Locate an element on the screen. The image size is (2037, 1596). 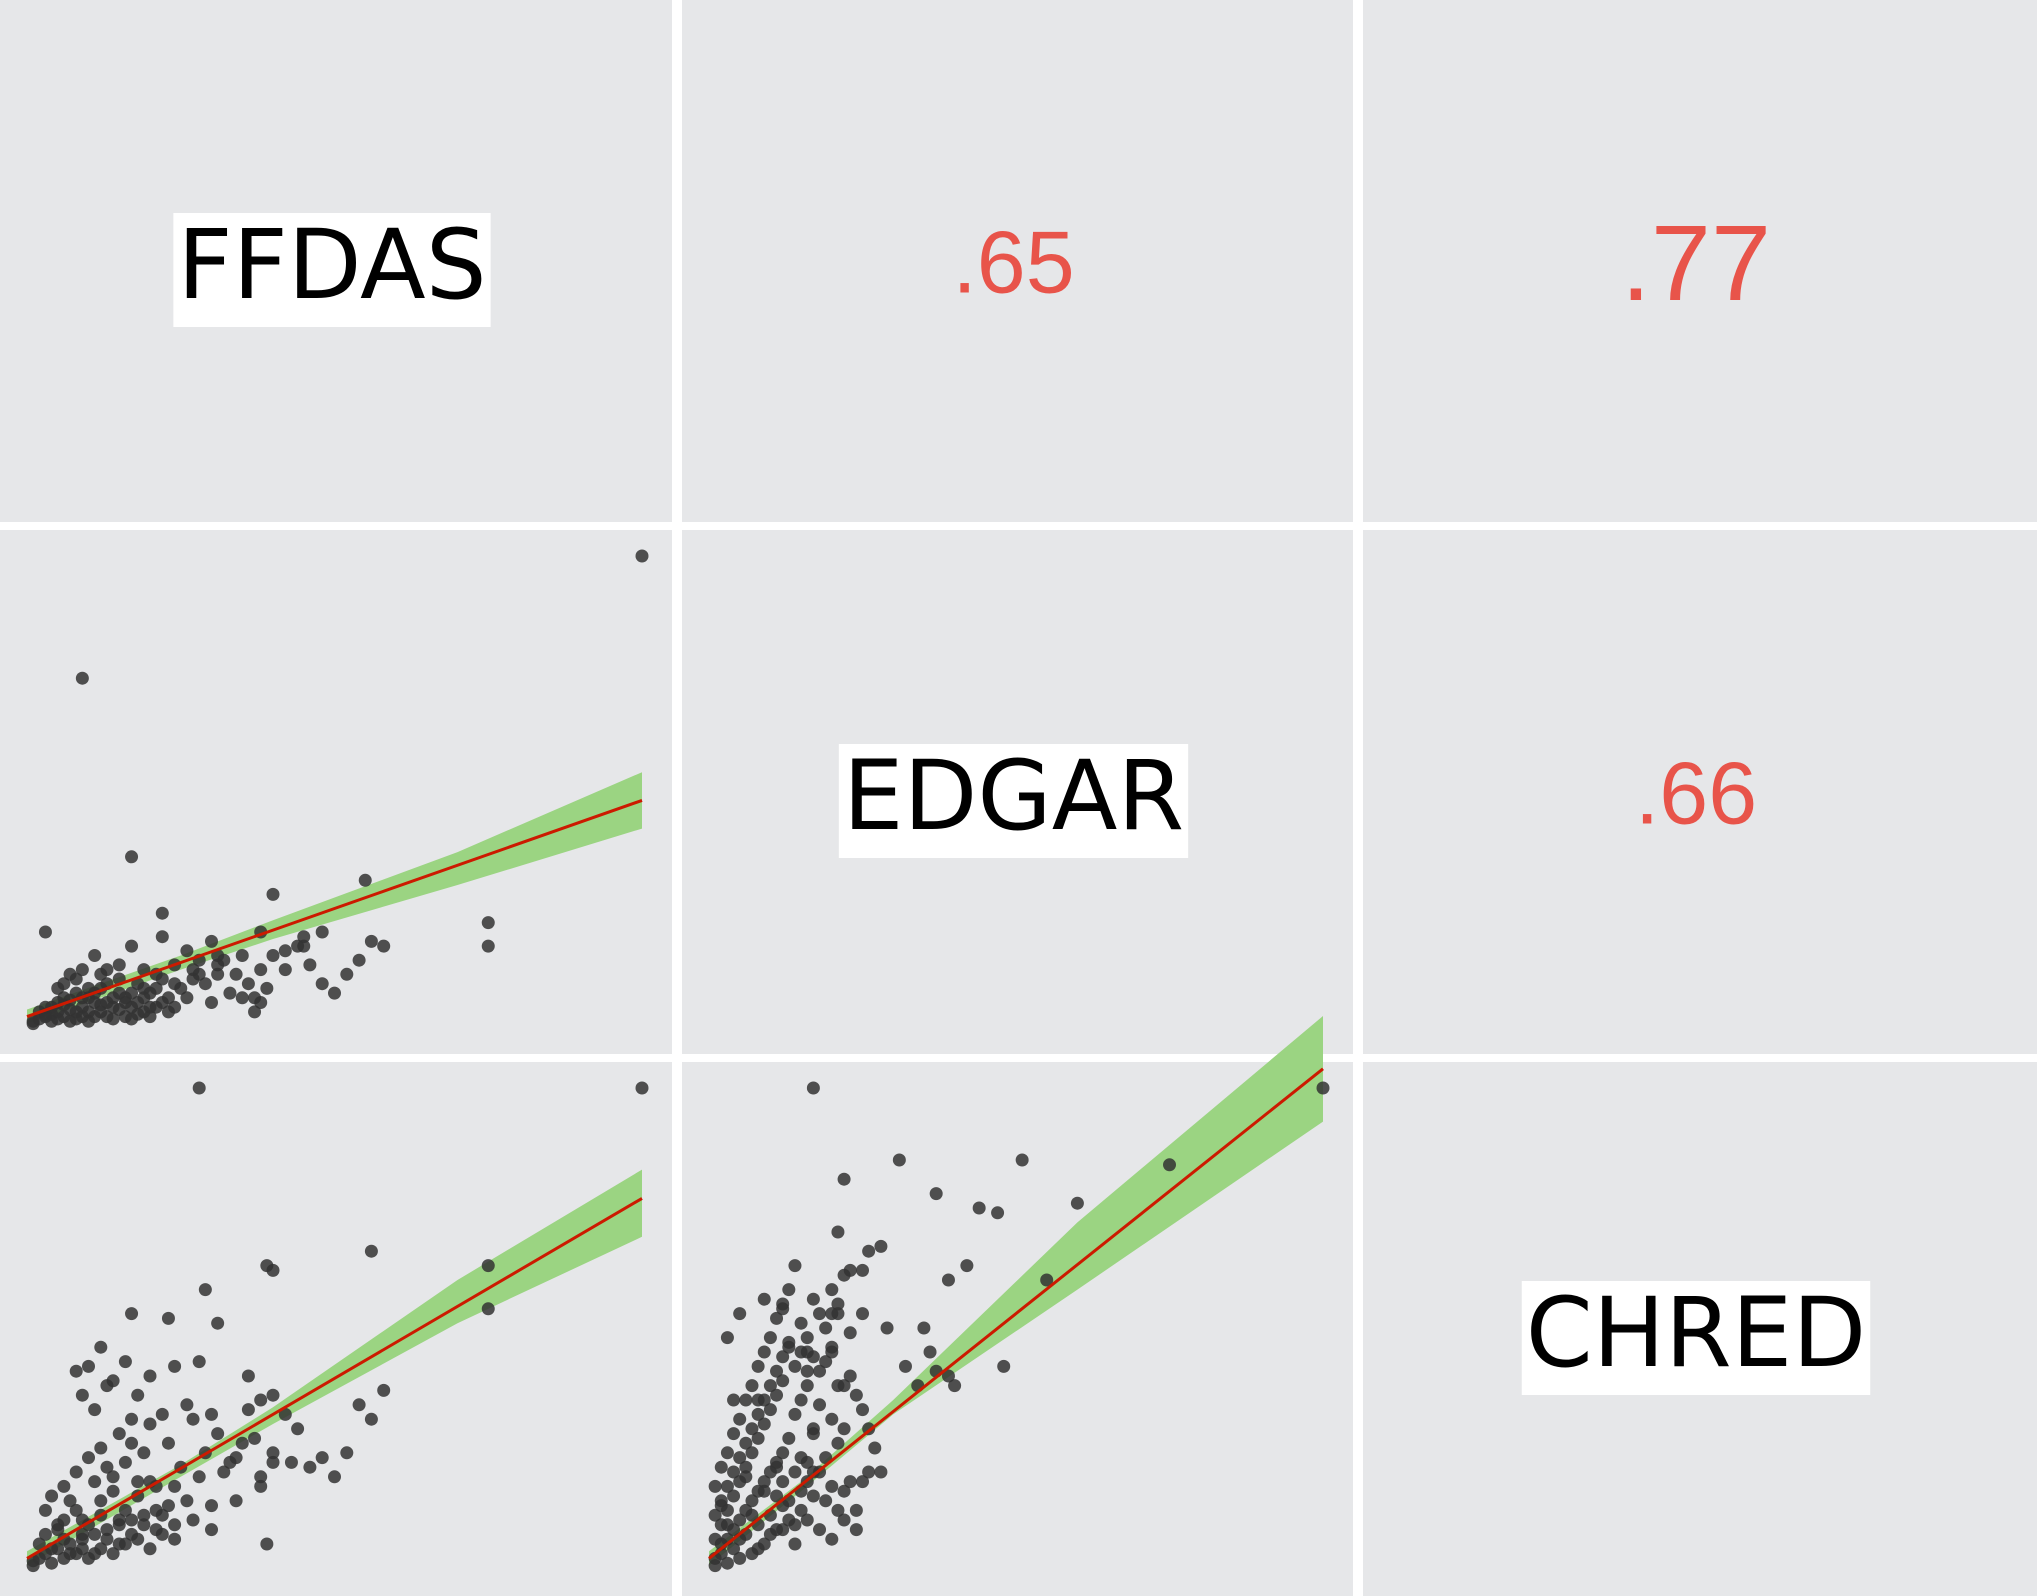
confidence-band is located at coordinates (334, 898).